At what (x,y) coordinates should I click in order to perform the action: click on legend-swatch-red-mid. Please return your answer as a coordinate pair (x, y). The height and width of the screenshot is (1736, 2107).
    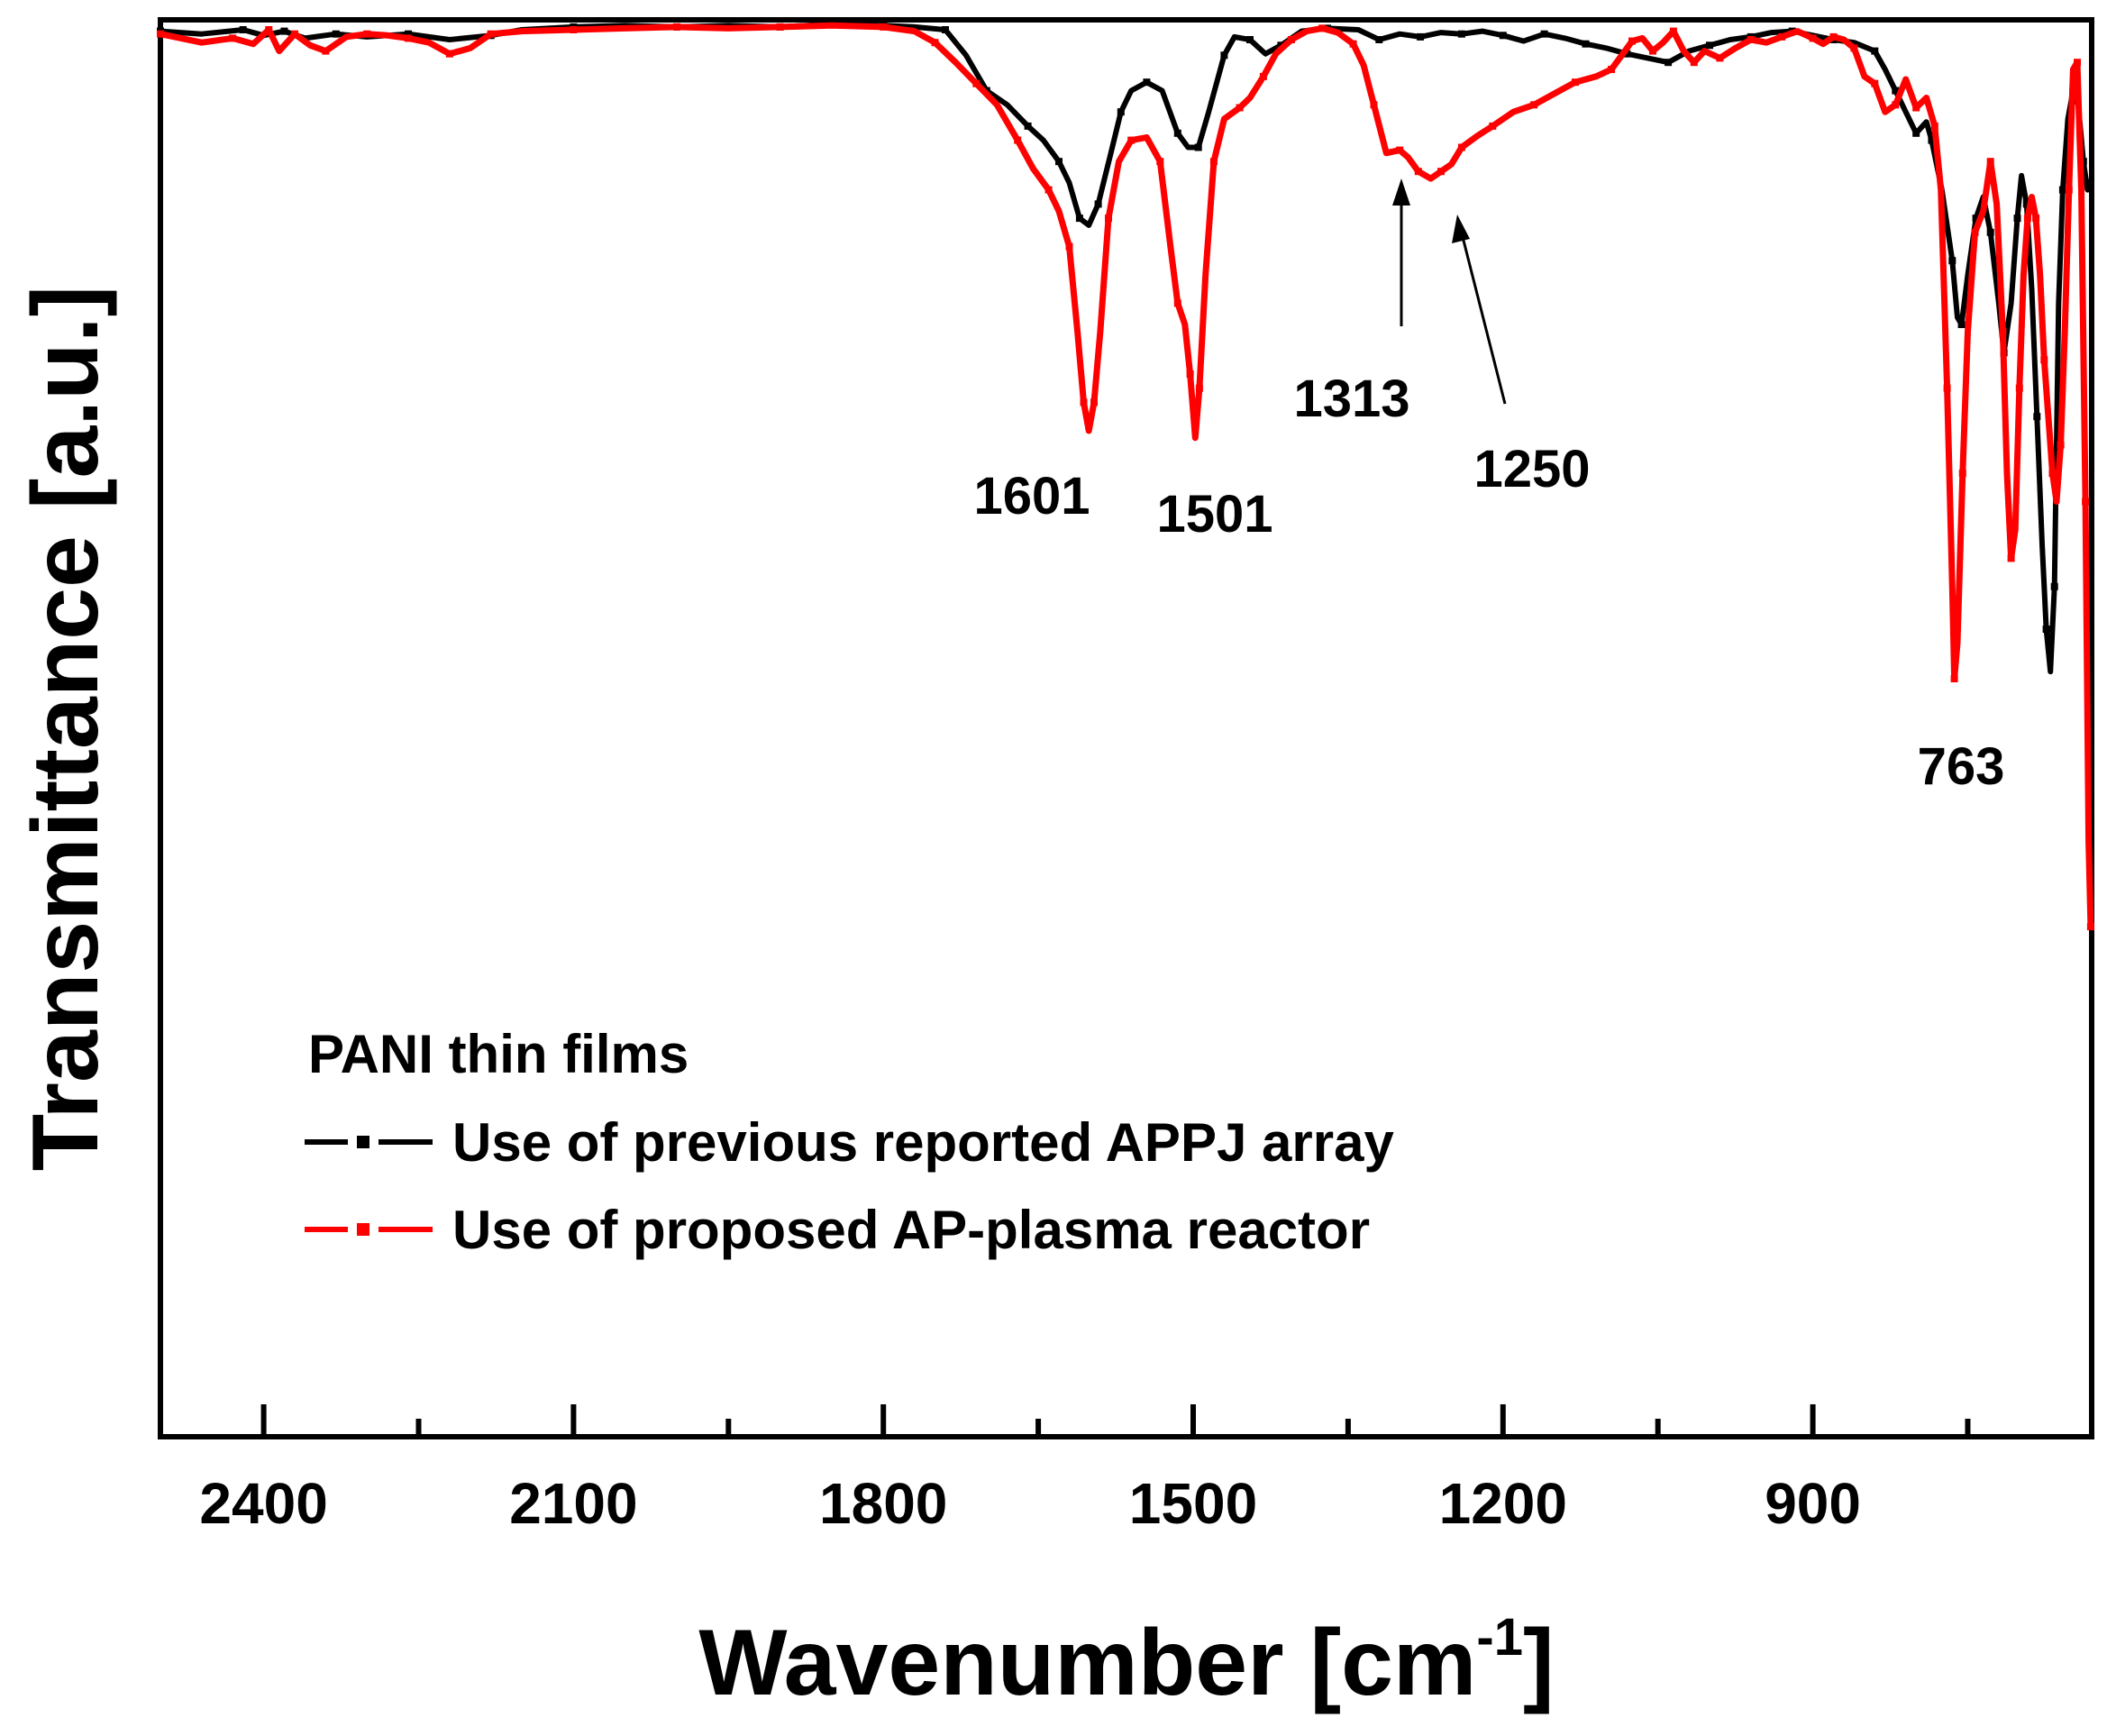
    Looking at the image, I should click on (363, 1229).